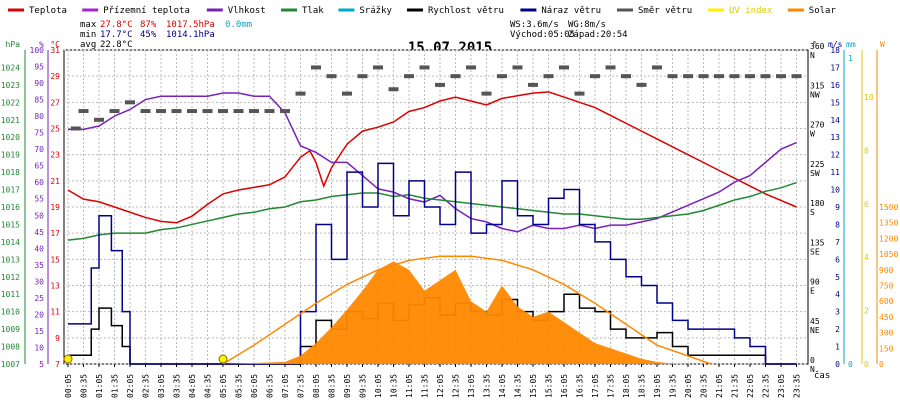 The width and height of the screenshot is (900, 400). Describe the element at coordinates (223, 386) in the screenshot. I see `x-tick-label-10: 05:05` at that location.